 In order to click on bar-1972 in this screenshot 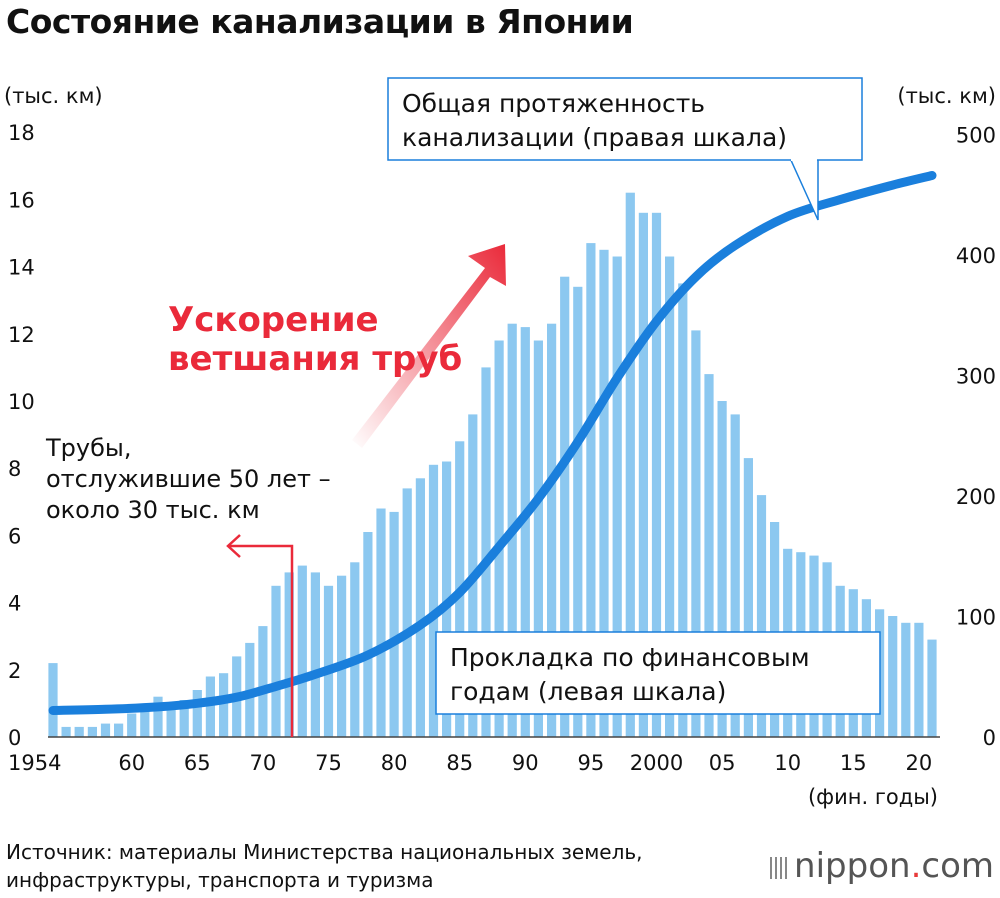, I will do `click(289, 654)`.